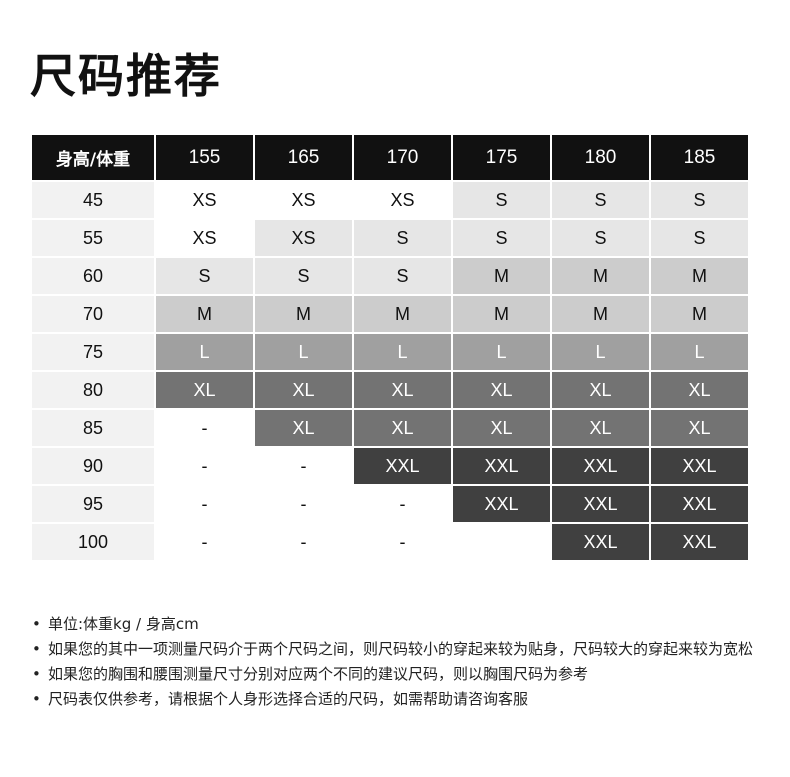  I want to click on weight-label: 80, so click(93, 390).